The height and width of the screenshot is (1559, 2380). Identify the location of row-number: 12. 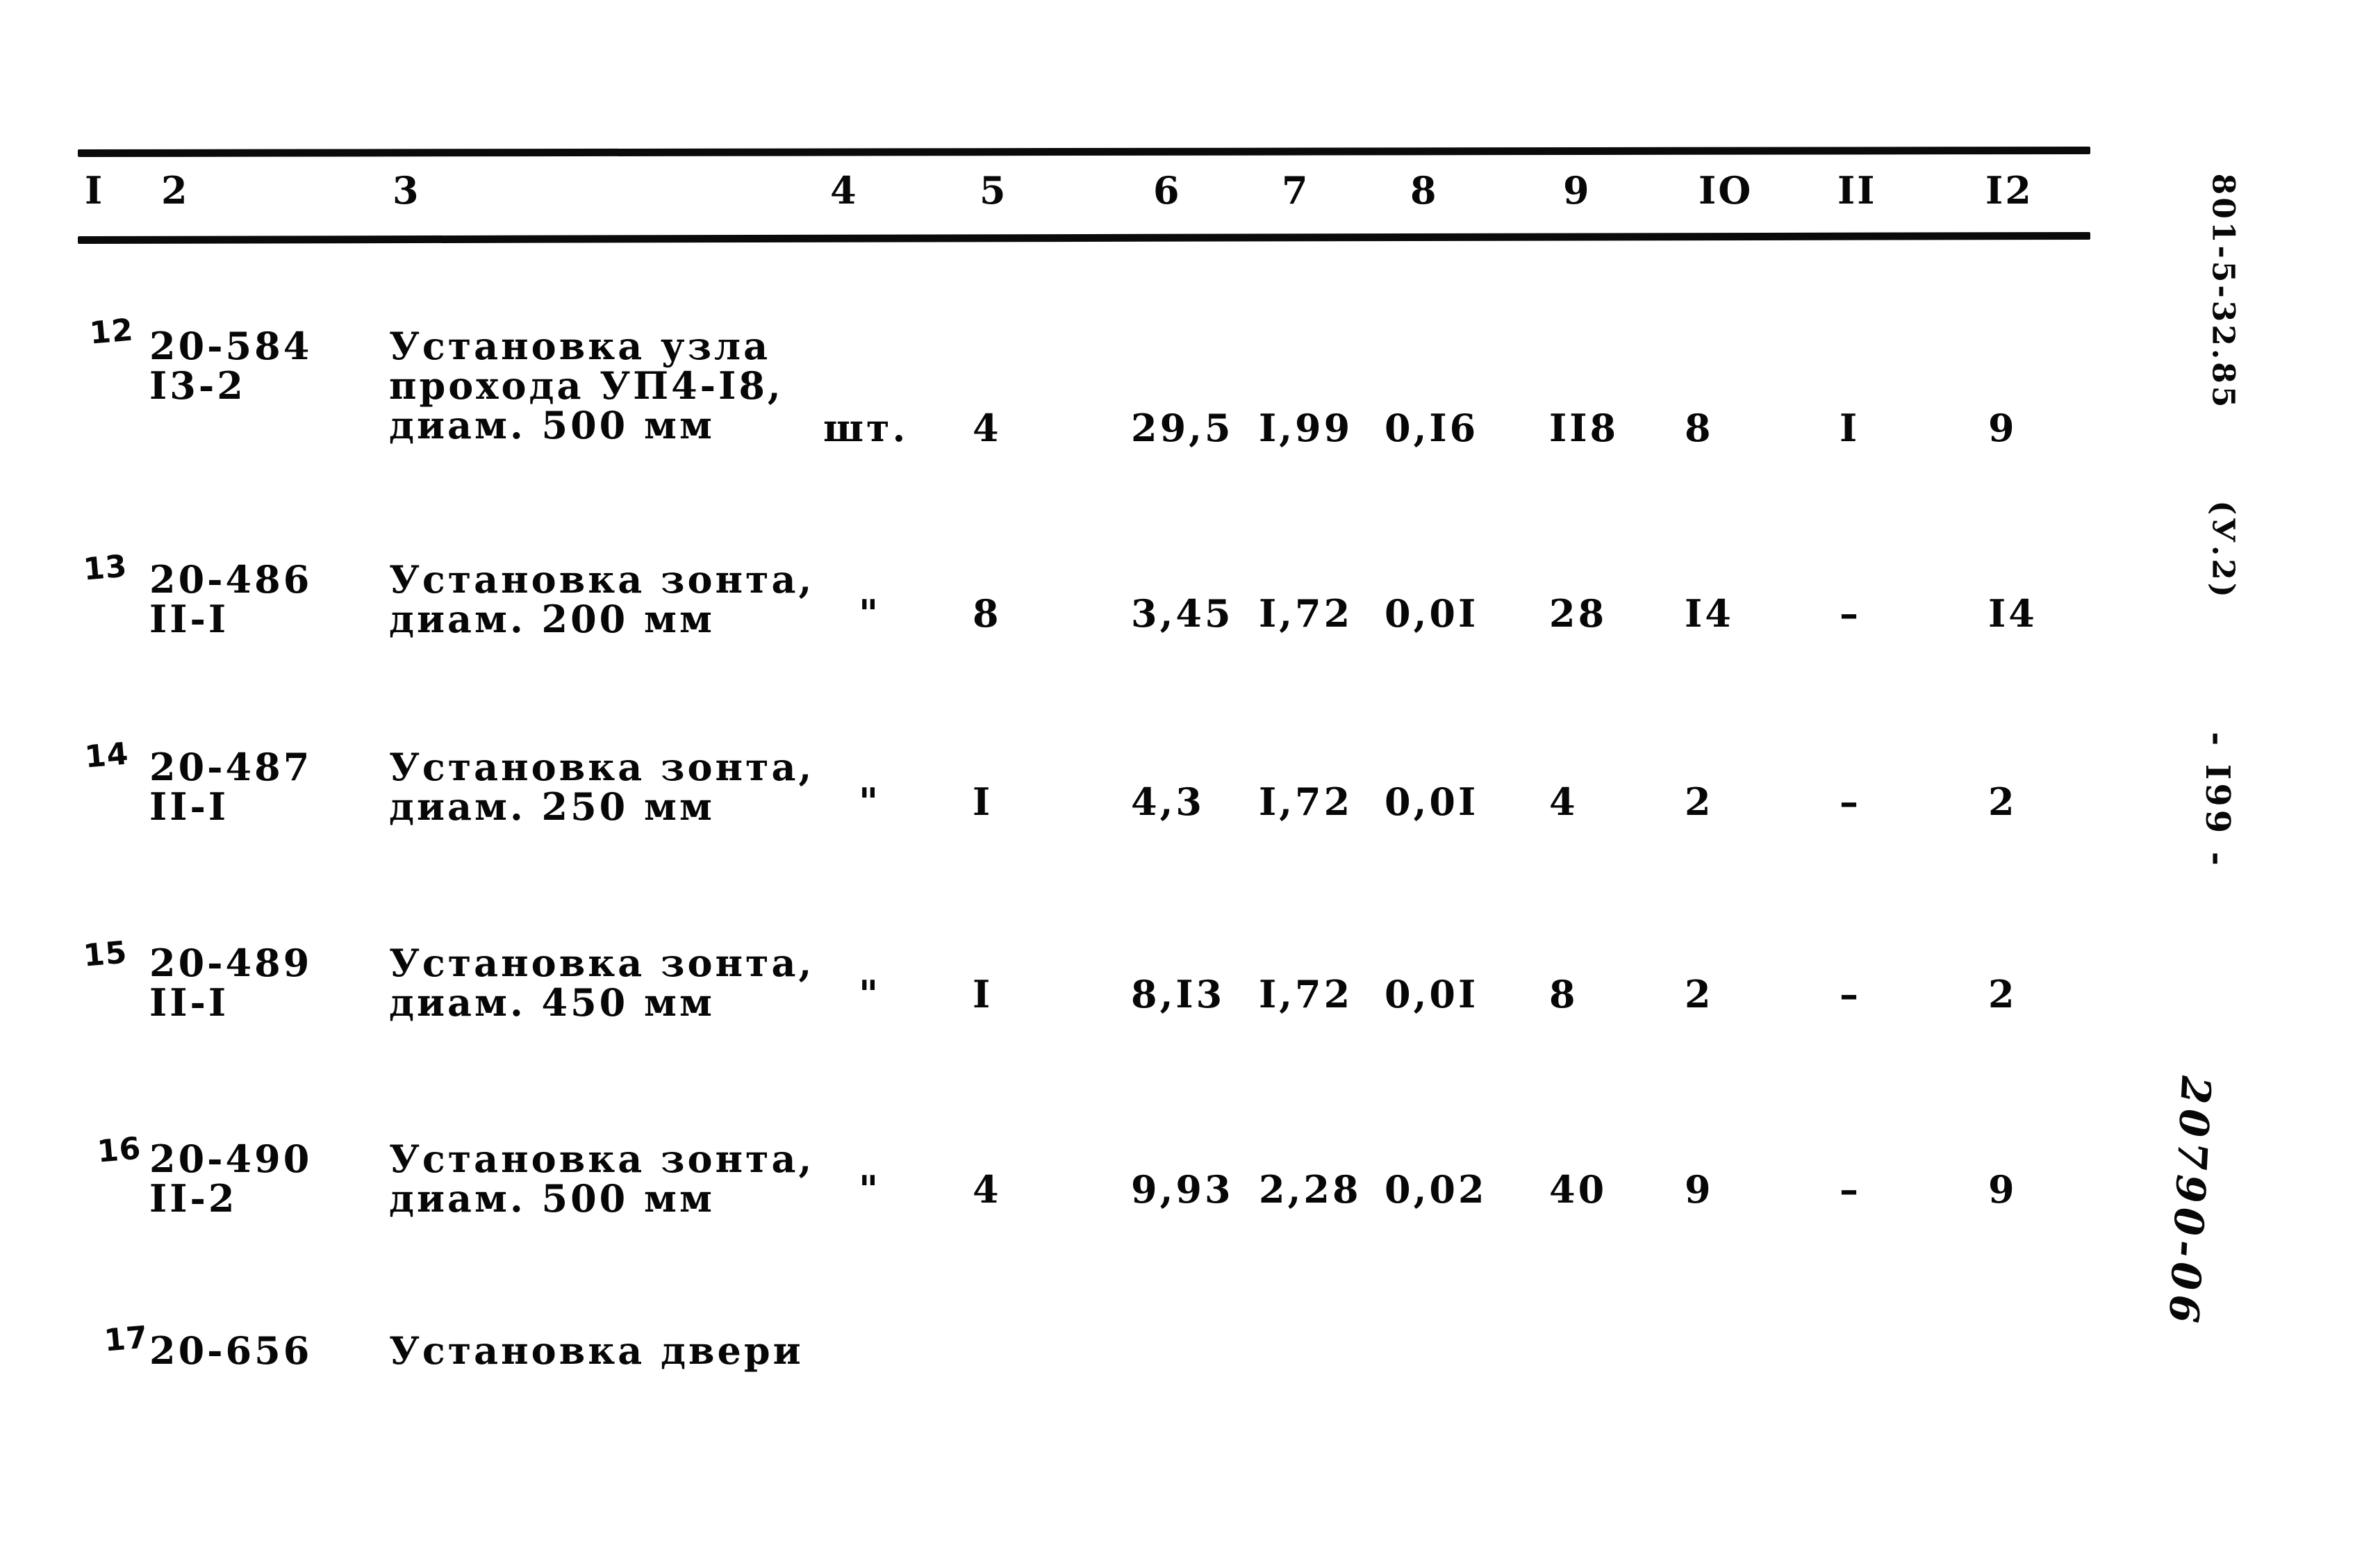
(111, 332).